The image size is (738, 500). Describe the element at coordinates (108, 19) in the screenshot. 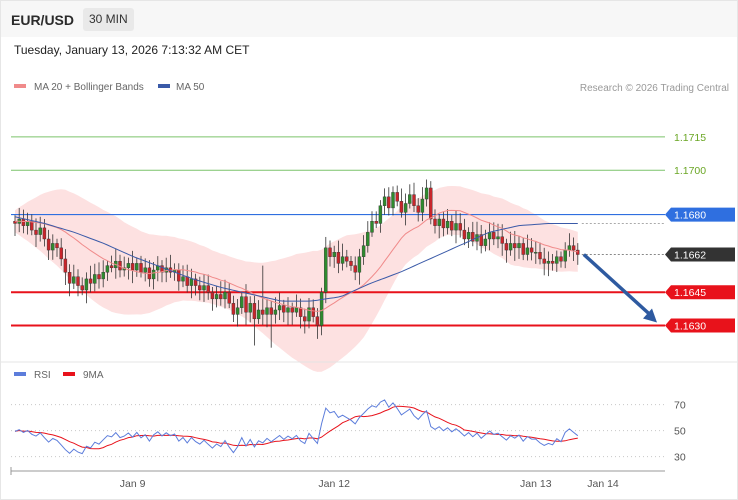

I see `timeframe-button: 30 MIN` at that location.